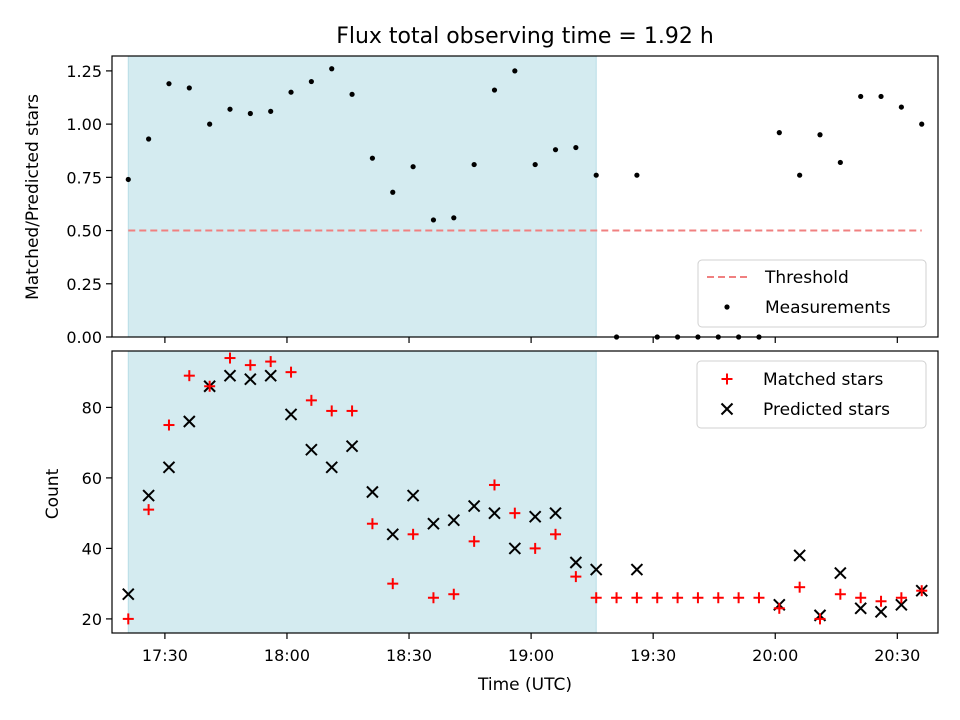 This screenshot has height=720, width=960. I want to click on legend-measurements-label: Measurements, so click(828, 308).